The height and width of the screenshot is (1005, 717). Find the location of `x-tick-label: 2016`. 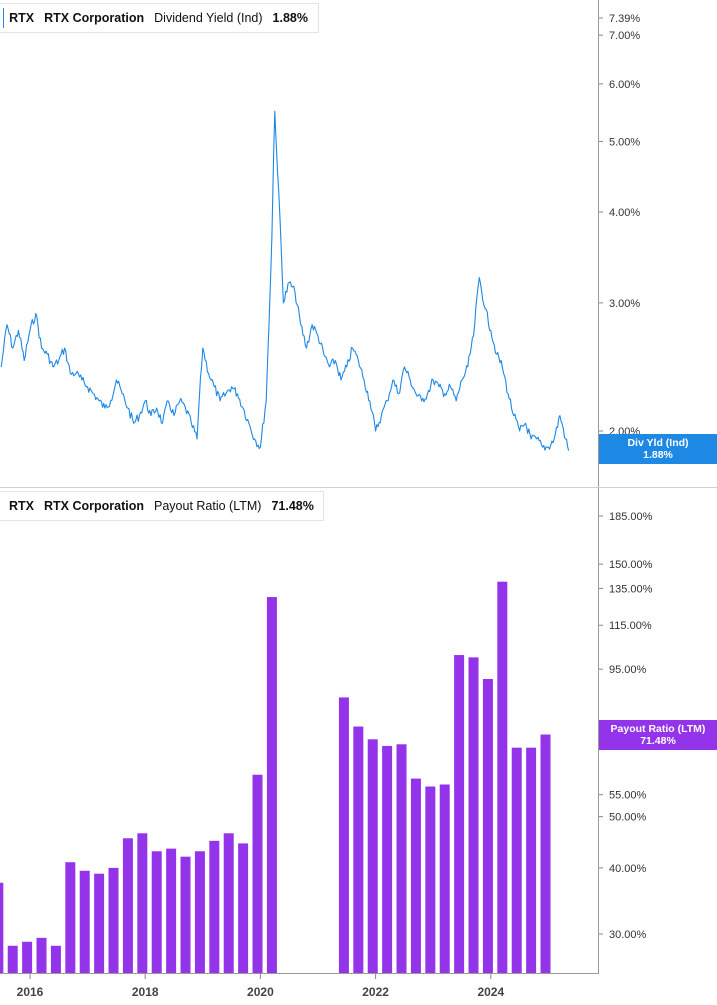

x-tick-label: 2016 is located at coordinates (30, 992).